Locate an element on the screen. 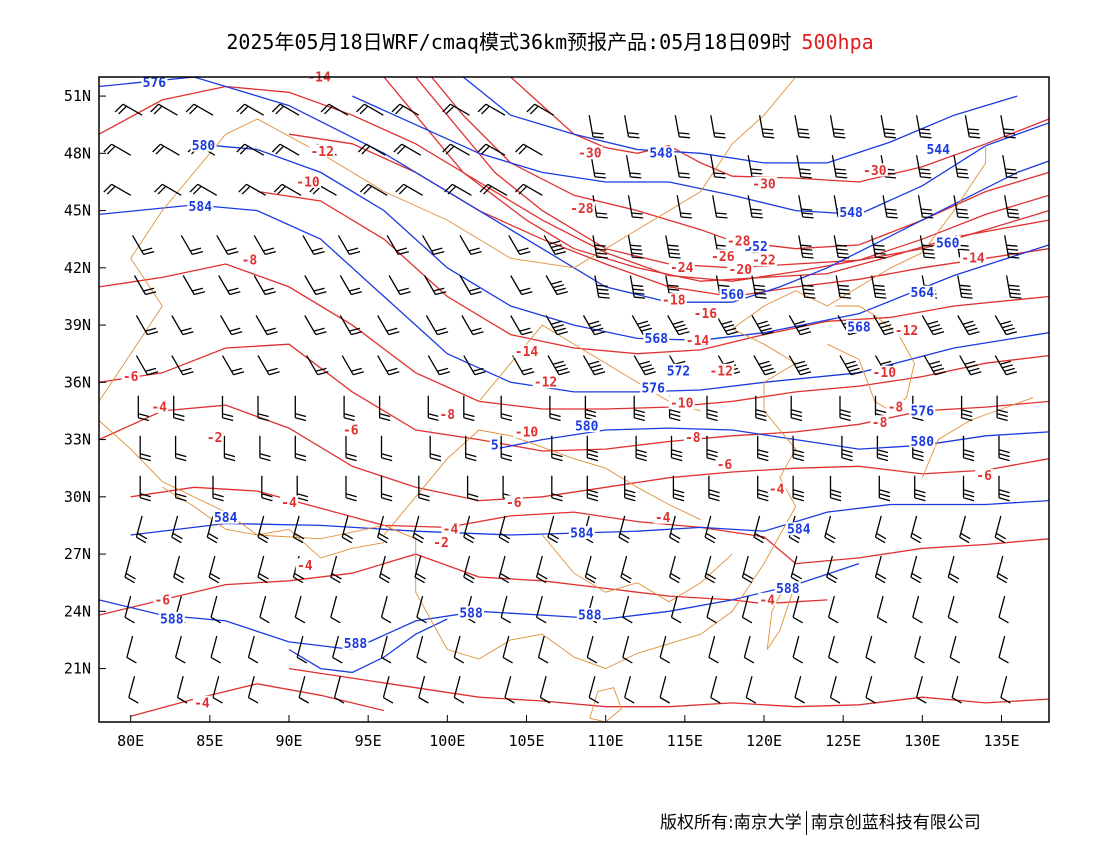 This screenshot has width=1100, height=850. temperature-contour-label: -8 is located at coordinates (250, 261).